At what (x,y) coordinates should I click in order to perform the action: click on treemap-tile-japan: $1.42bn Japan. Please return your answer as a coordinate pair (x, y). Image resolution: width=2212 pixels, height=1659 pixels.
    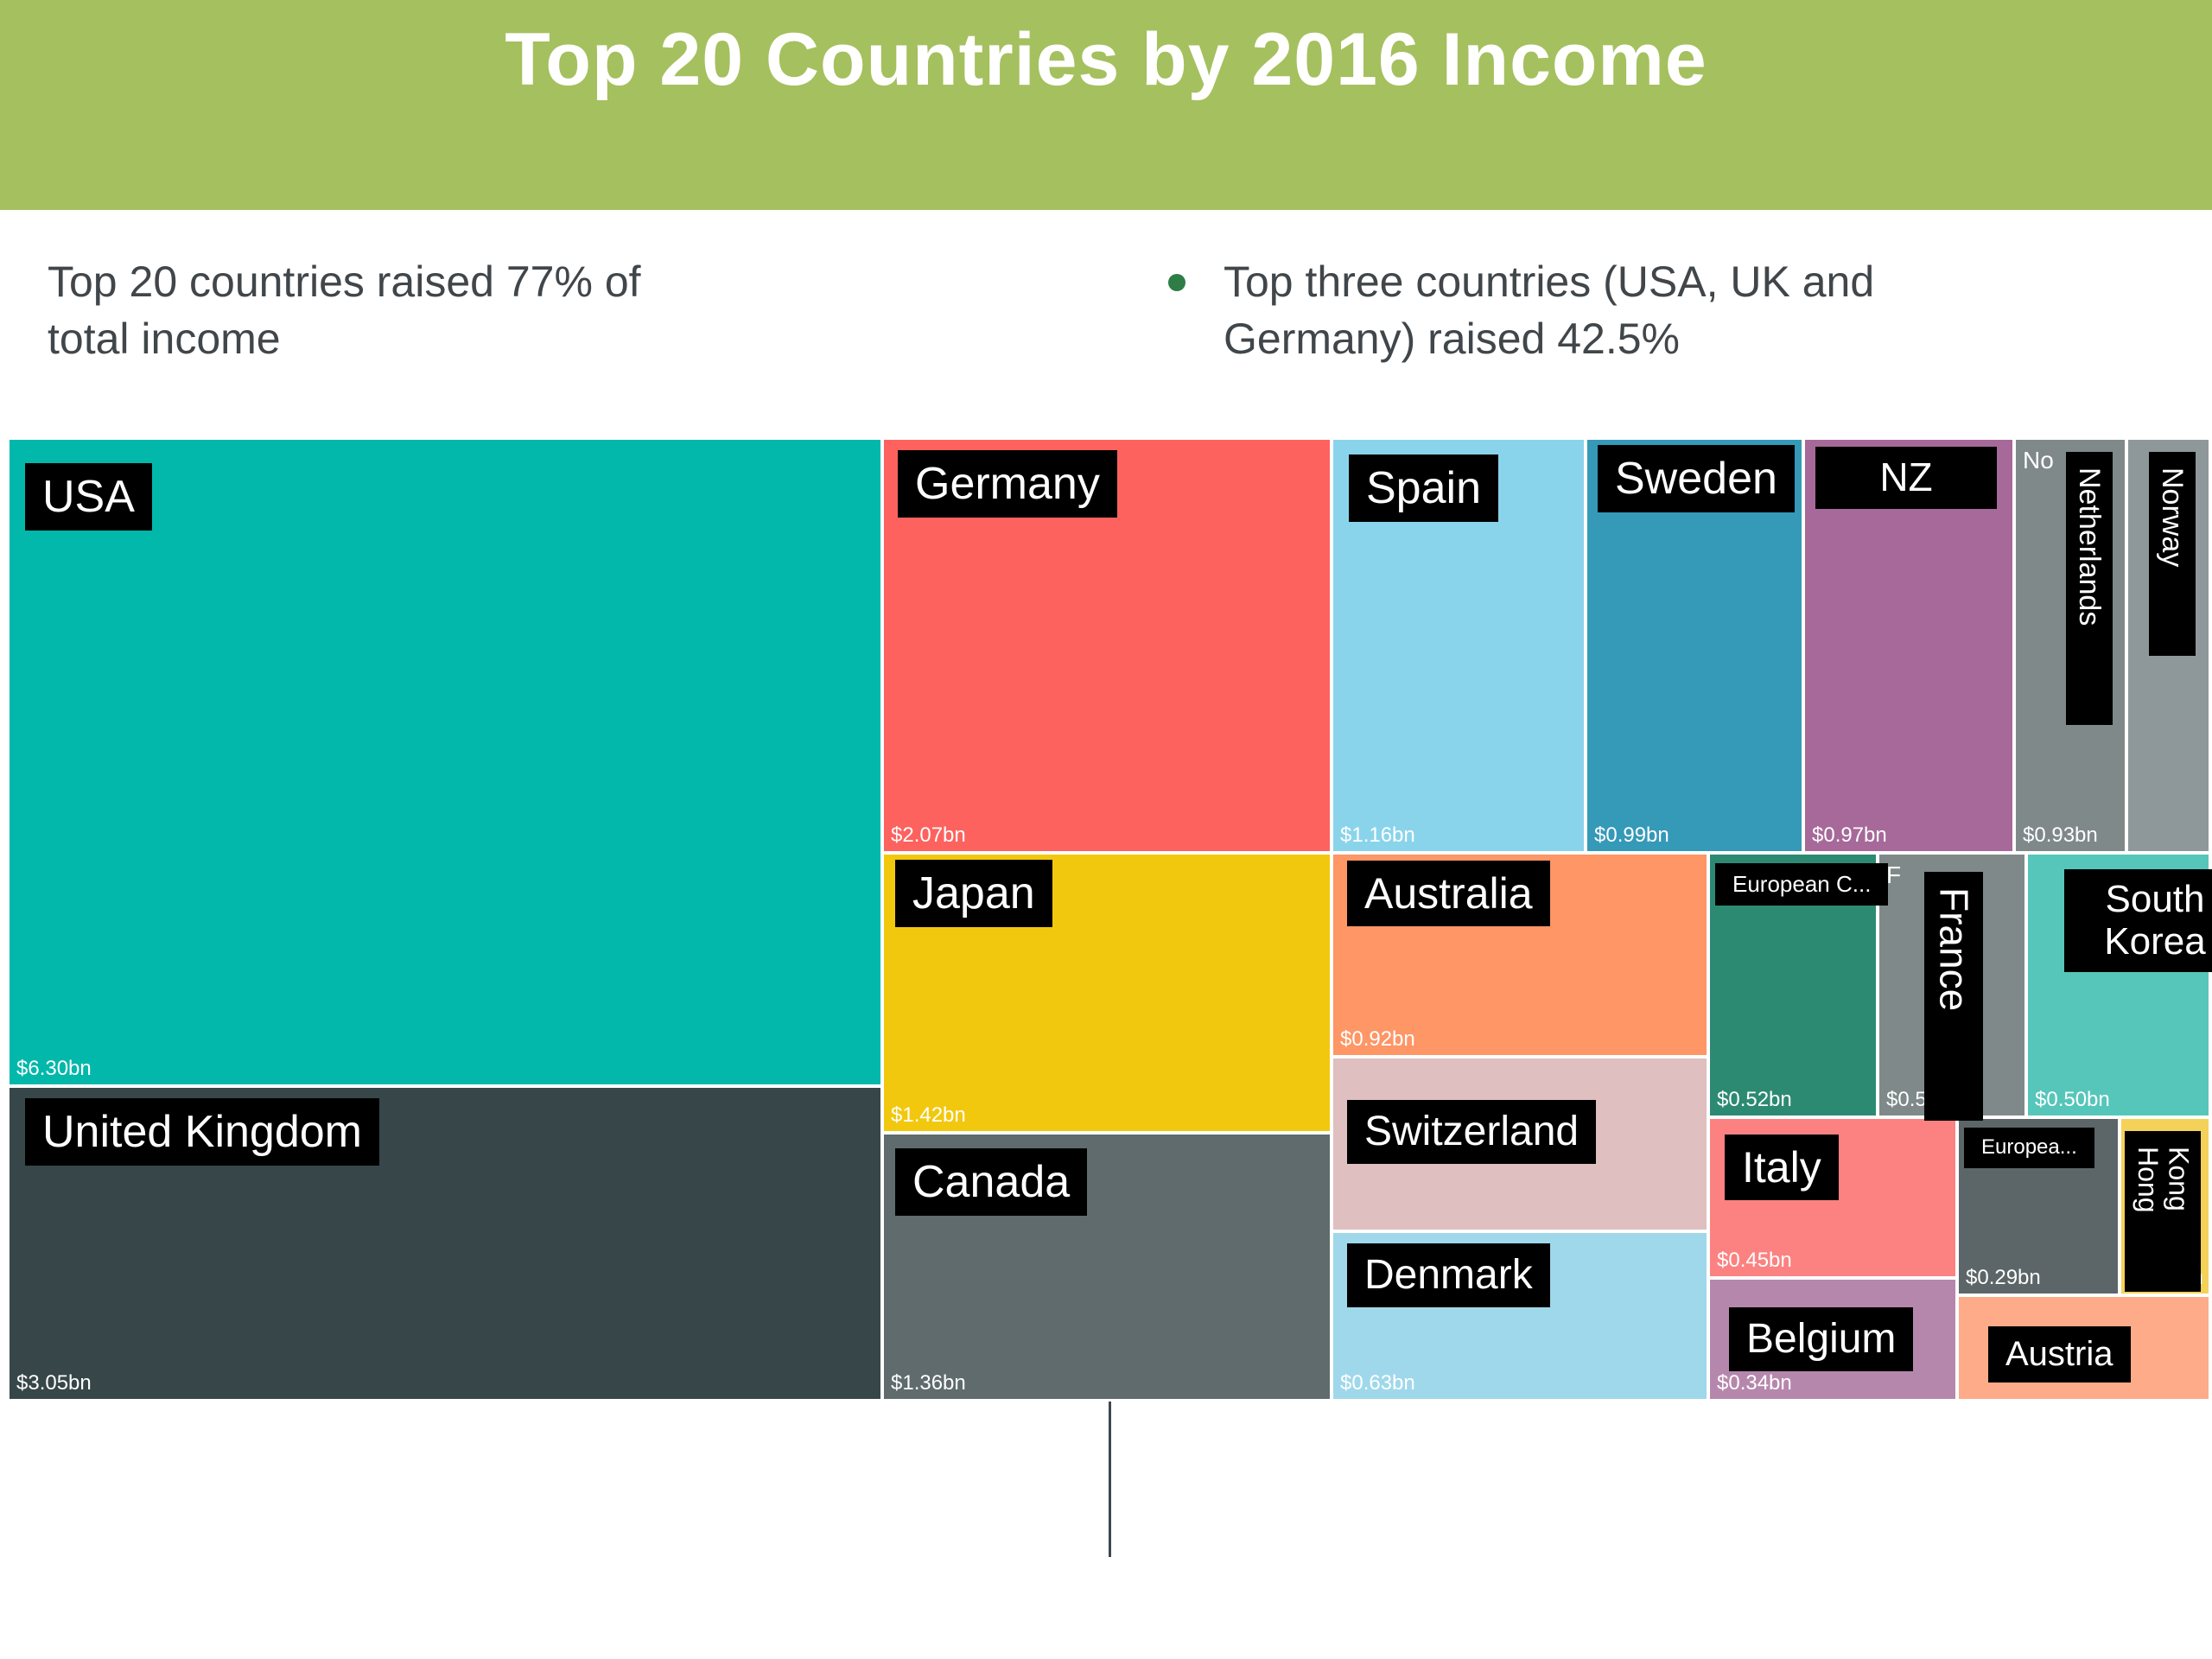
    Looking at the image, I should click on (1107, 993).